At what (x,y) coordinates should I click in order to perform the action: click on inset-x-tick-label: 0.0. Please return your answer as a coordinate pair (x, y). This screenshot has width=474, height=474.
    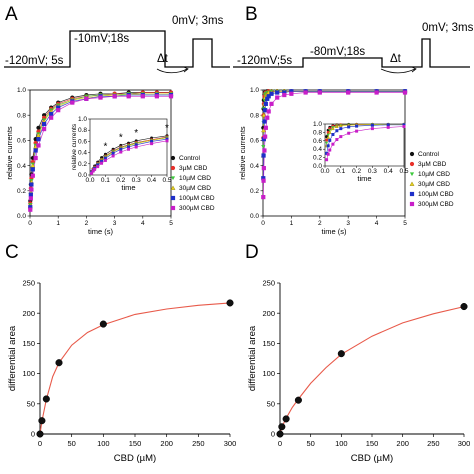
    Looking at the image, I should click on (324, 171).